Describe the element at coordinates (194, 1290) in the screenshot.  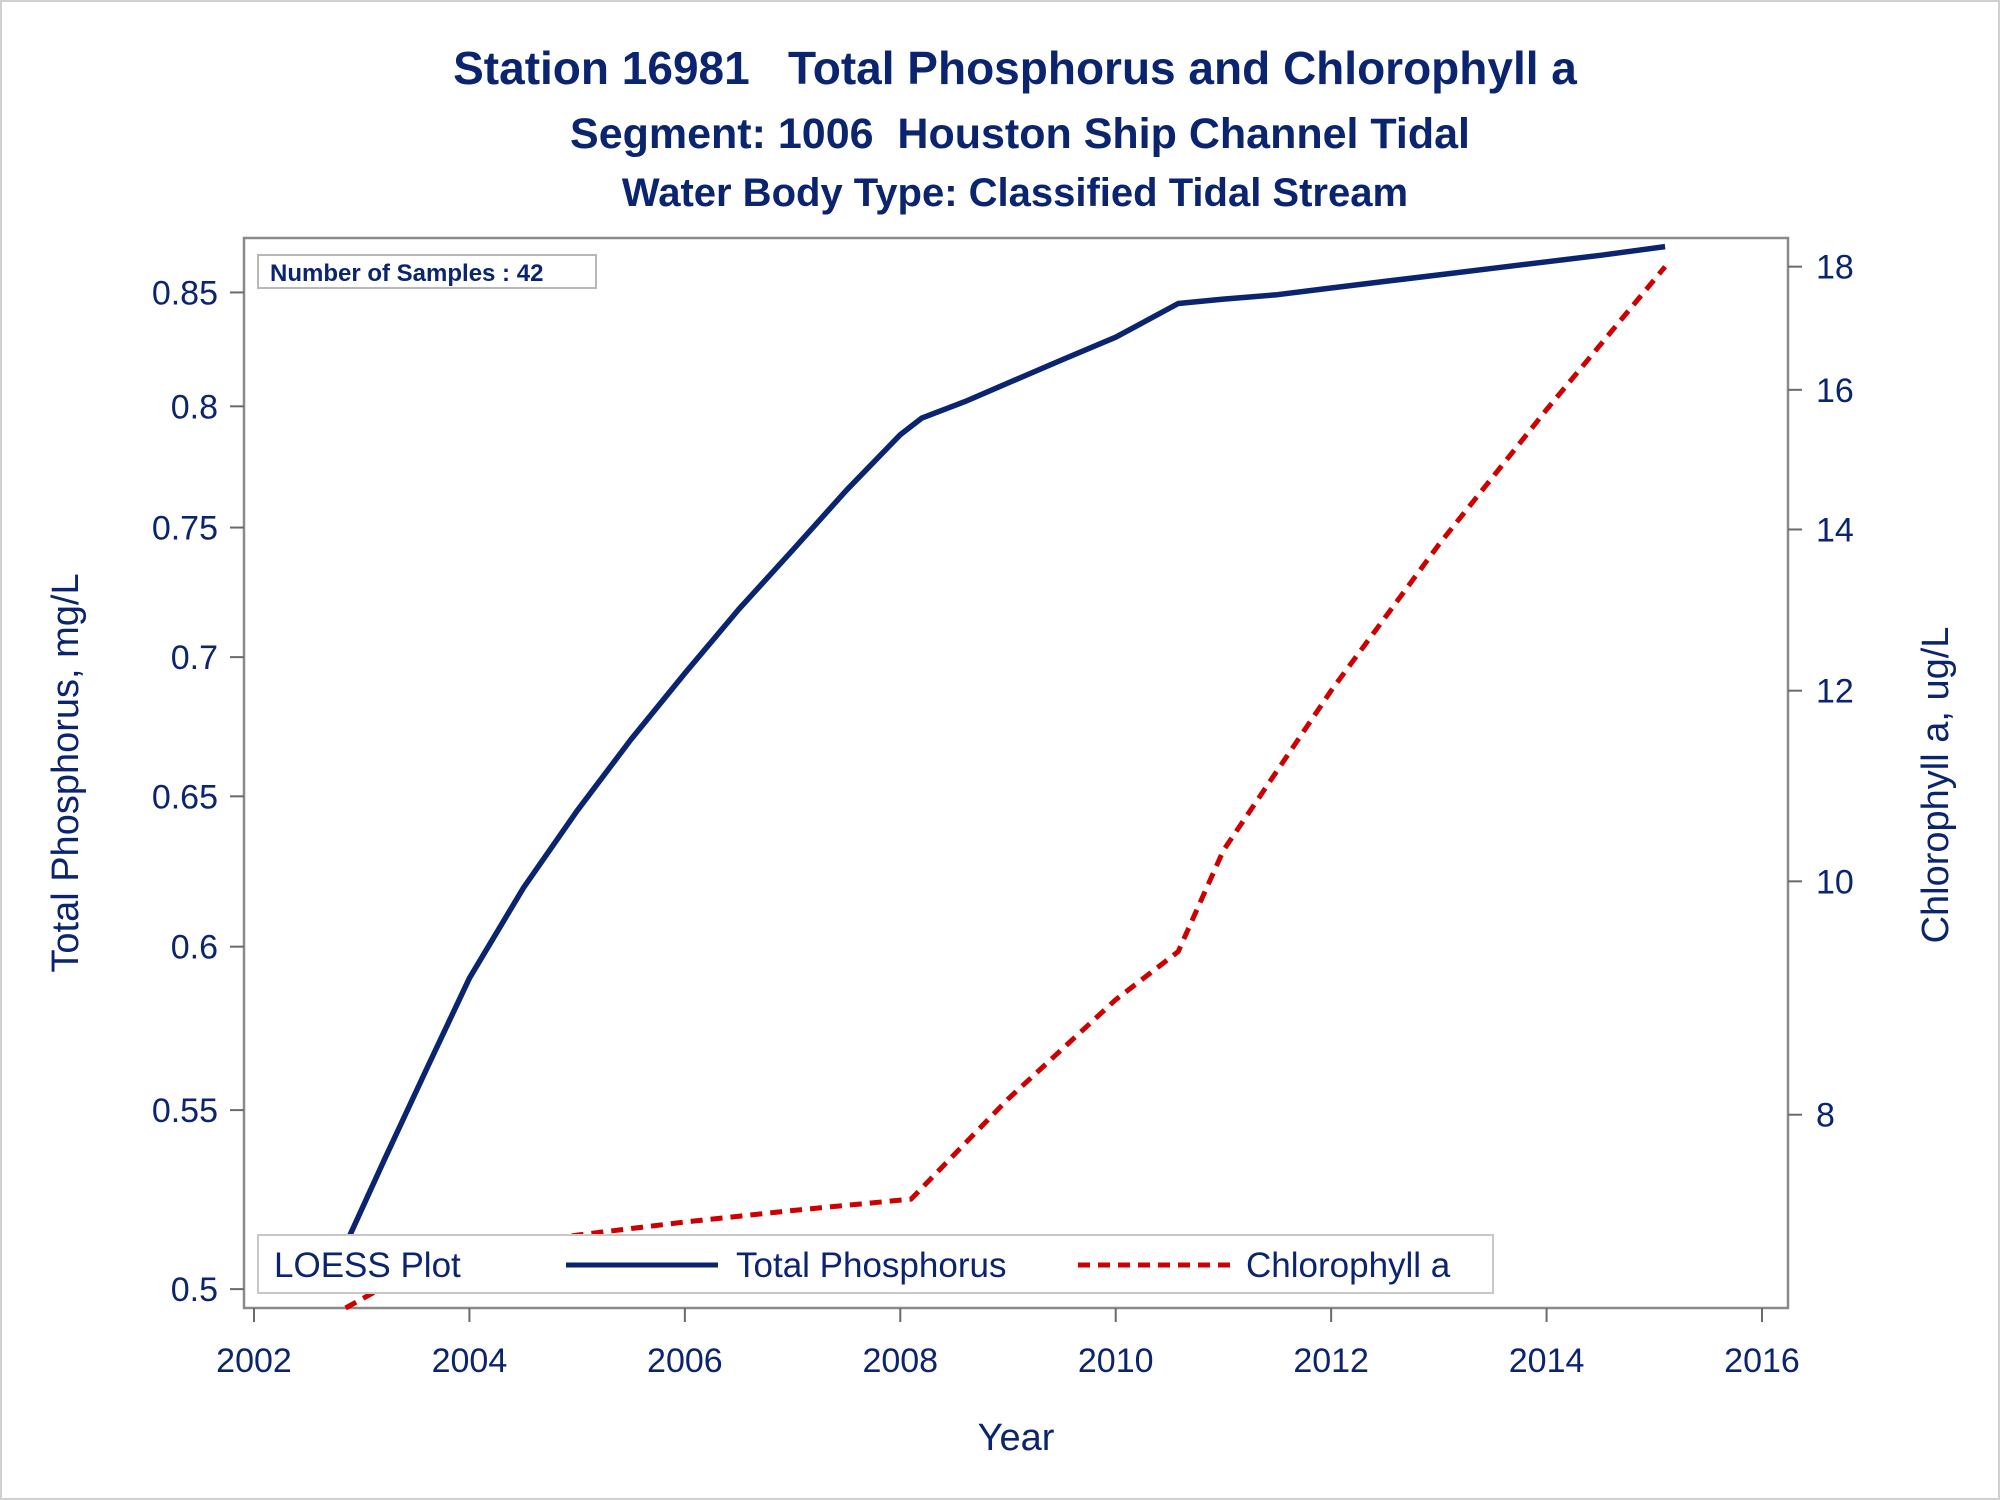
I see `y-tick-label: 0.5` at that location.